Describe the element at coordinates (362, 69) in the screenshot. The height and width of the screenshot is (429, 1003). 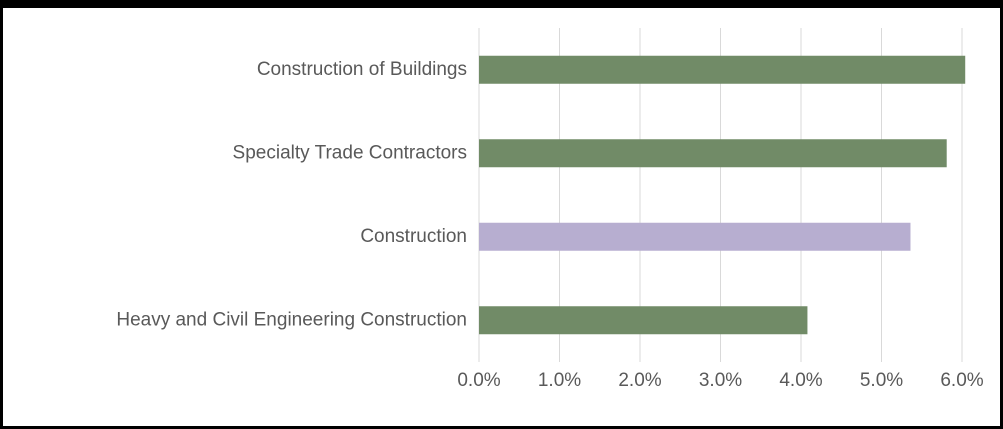
I see `y-tick-label: Construction of Buildings` at that location.